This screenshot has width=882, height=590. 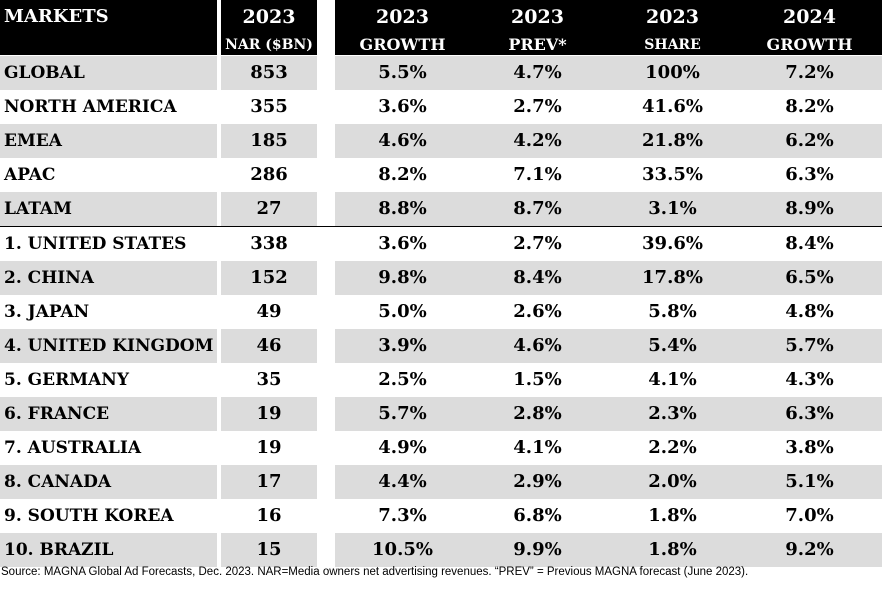 What do you see at coordinates (58, 482) in the screenshot?
I see `market-name: 8. CANADA` at bounding box center [58, 482].